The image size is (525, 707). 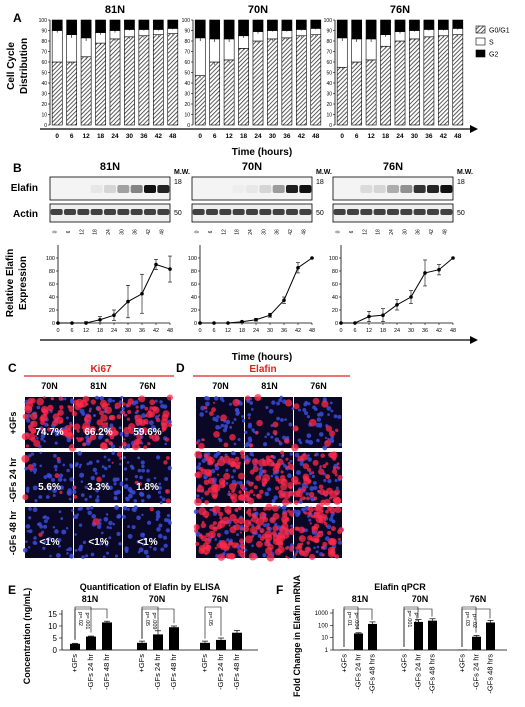 I want to click on b-ylabel-line2: Expression, so click(x=23, y=283).